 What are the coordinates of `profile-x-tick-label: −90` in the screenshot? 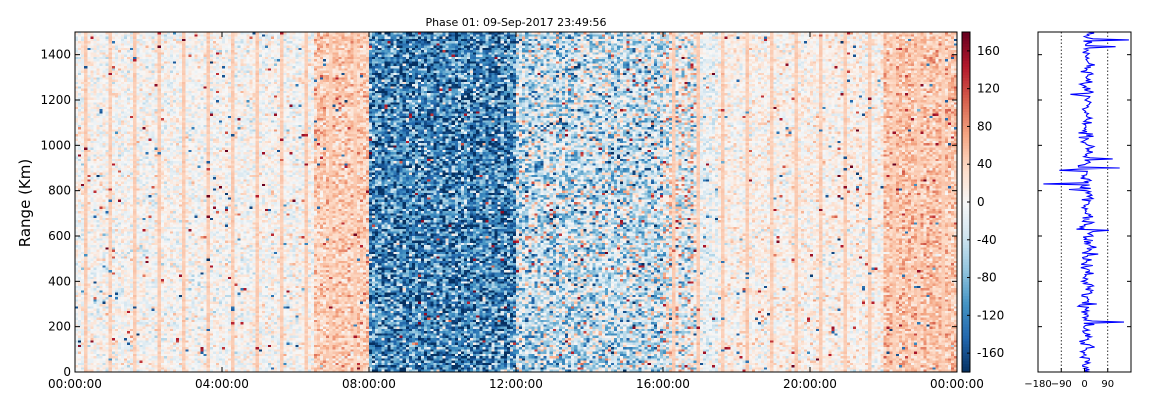 It's located at (1061, 384).